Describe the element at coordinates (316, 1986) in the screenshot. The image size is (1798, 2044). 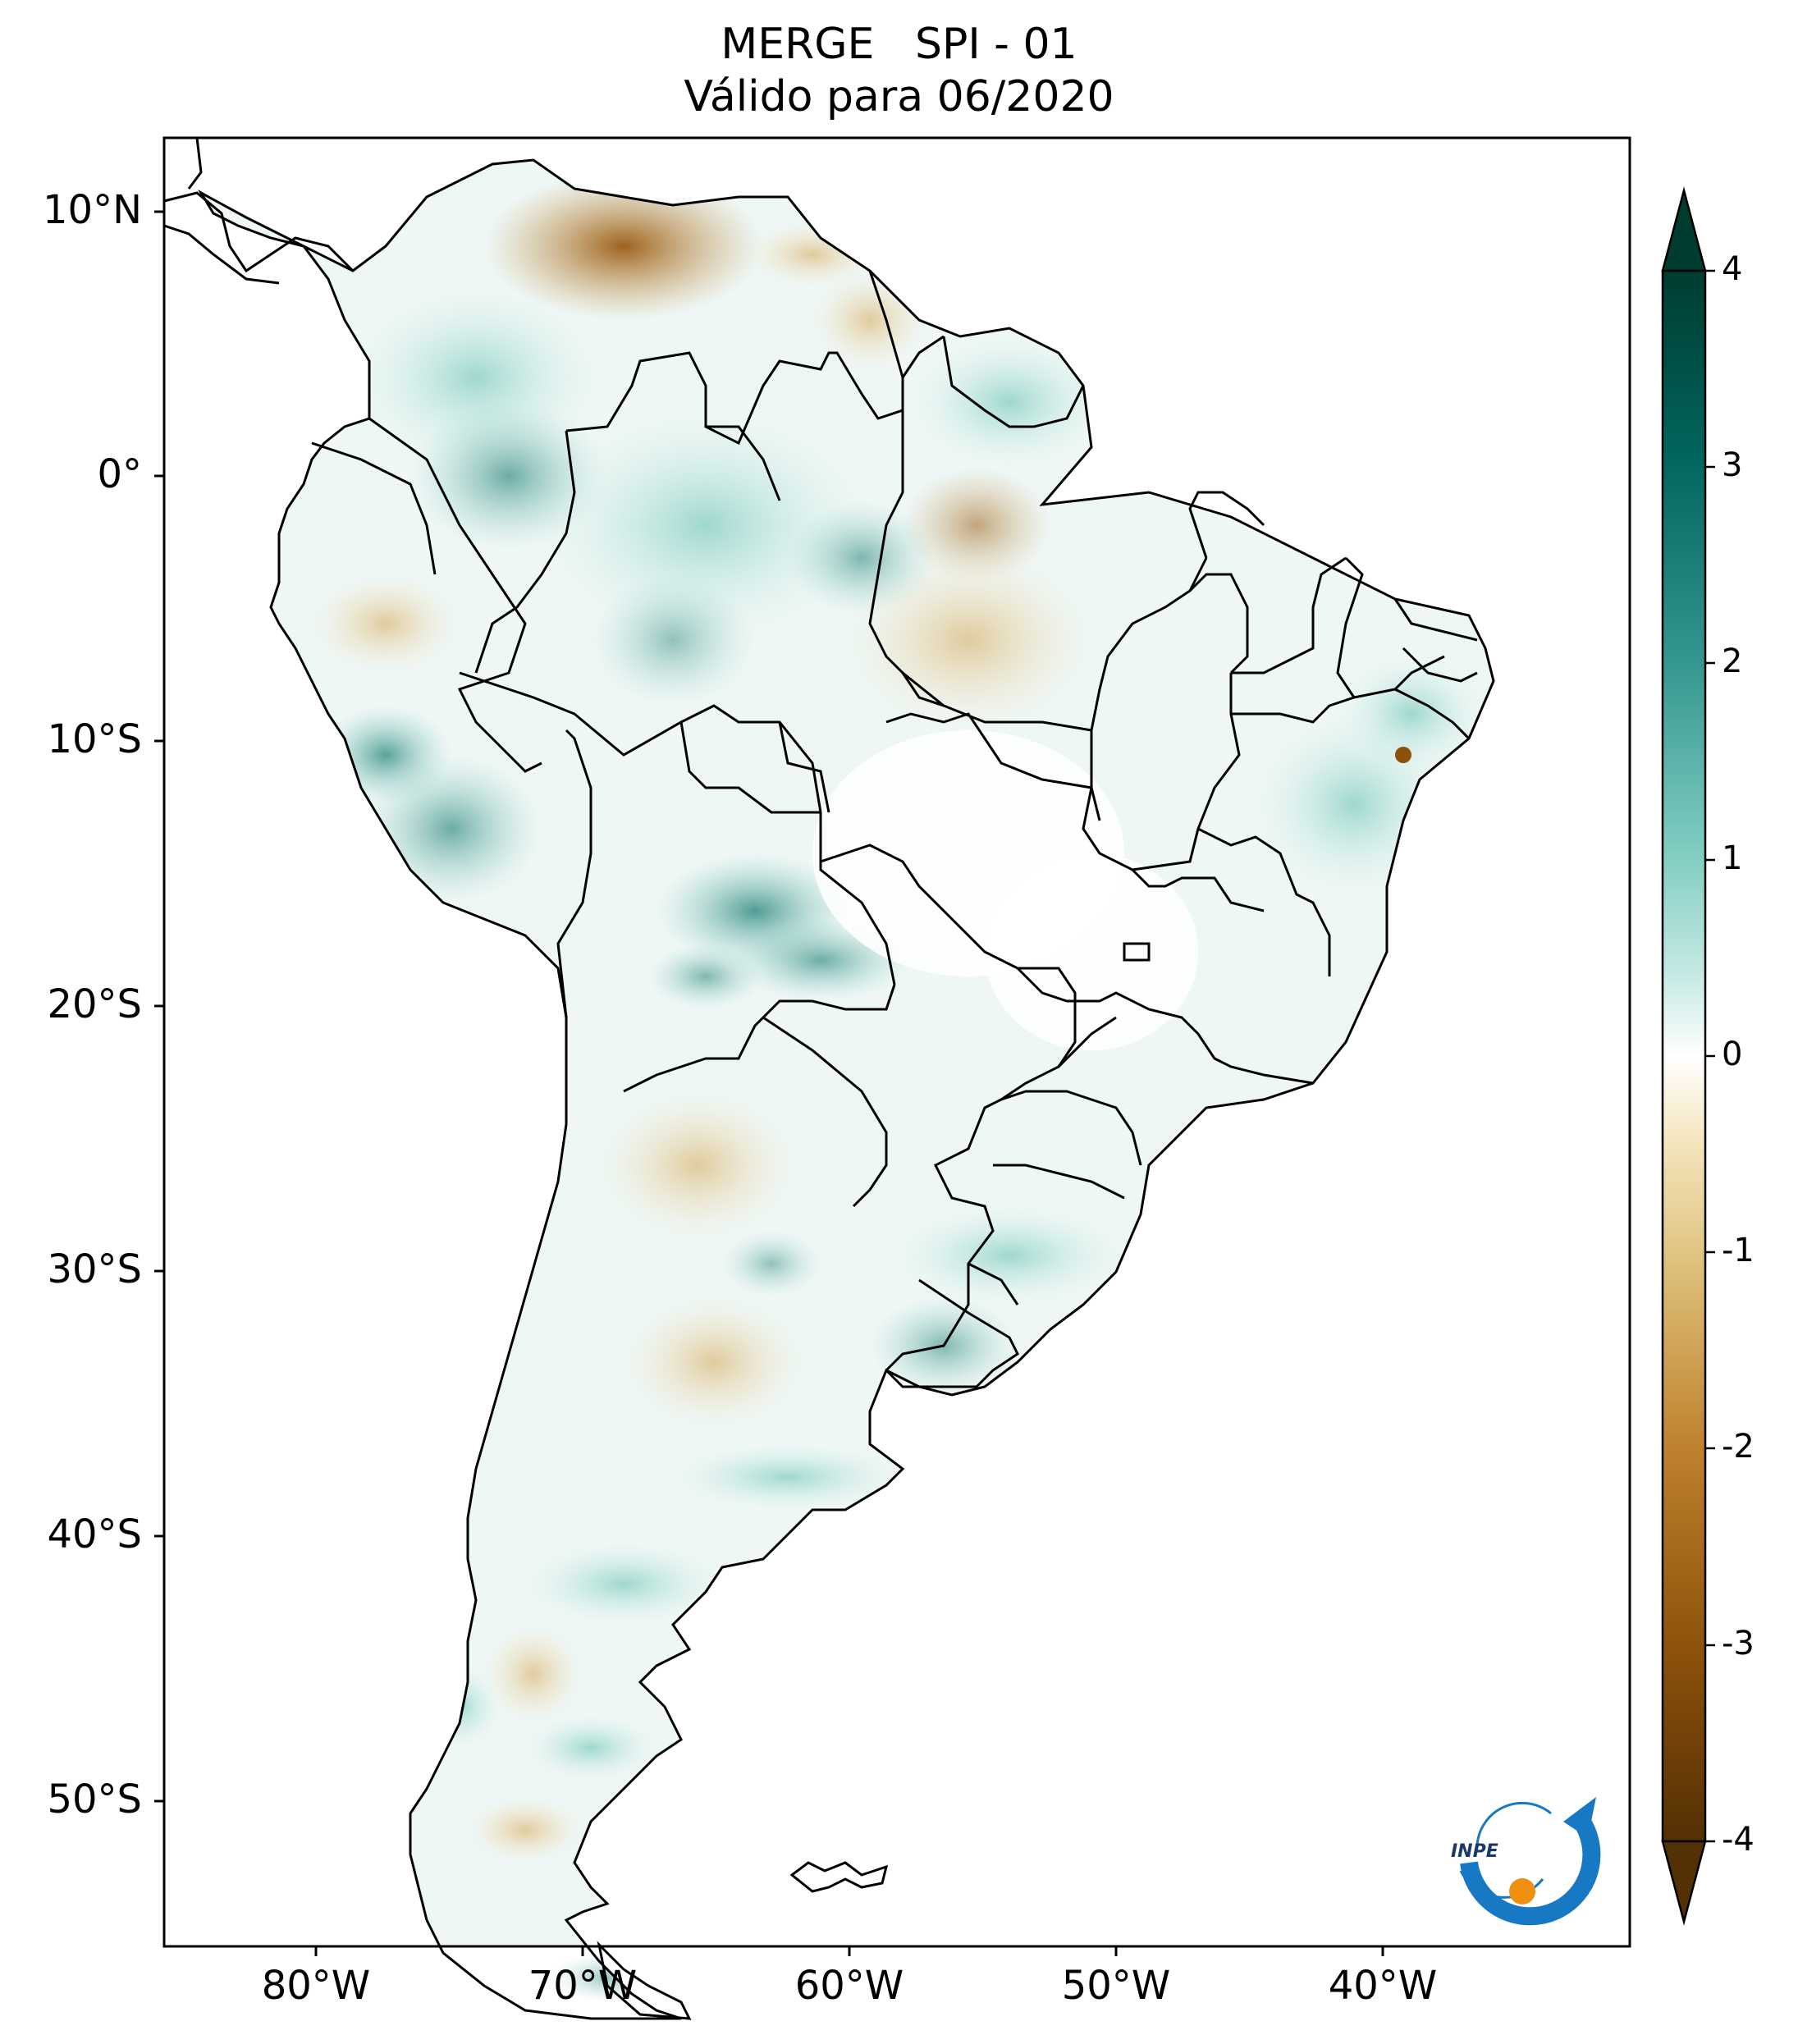
I see `lon-label-80w: 80°W` at that location.